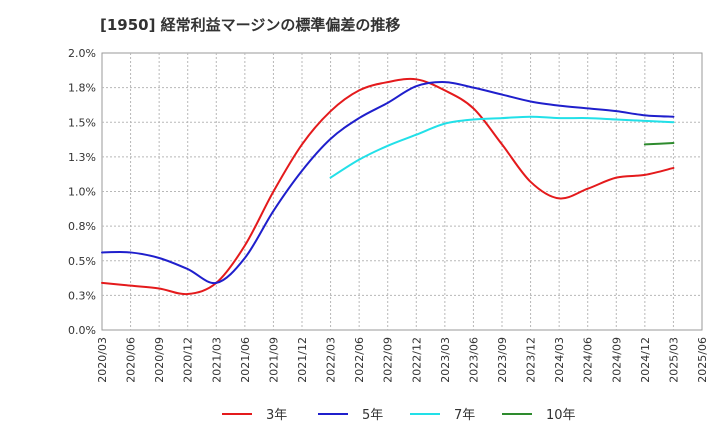 The image size is (720, 440). What do you see at coordinates (82, 53) in the screenshot?
I see `y-tick-label: 2.0%` at bounding box center [82, 53].